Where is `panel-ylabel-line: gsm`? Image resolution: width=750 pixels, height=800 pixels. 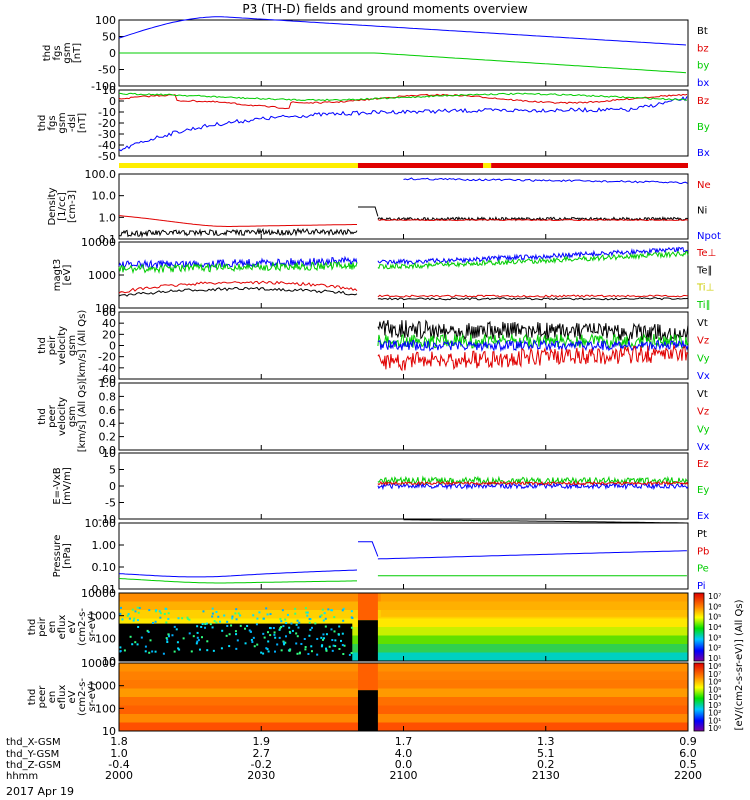
panel-ylabel-line: gsm is located at coordinates (67, 52).